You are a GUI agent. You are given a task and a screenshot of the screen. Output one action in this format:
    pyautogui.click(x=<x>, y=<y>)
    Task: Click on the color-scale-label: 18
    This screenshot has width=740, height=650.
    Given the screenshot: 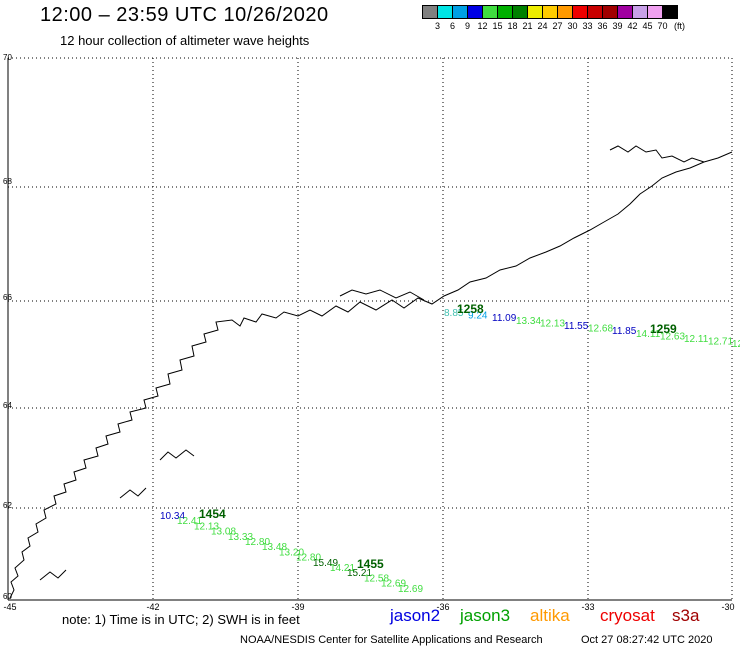 What is the action you would take?
    pyautogui.click(x=512, y=26)
    